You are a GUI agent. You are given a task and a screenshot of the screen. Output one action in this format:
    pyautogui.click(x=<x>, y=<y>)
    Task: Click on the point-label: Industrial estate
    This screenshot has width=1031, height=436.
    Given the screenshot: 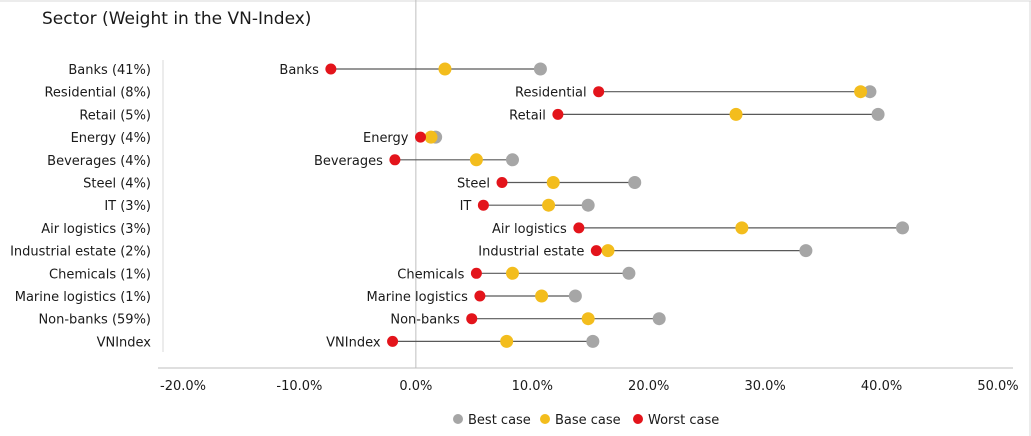 What is the action you would take?
    pyautogui.click(x=531, y=252)
    